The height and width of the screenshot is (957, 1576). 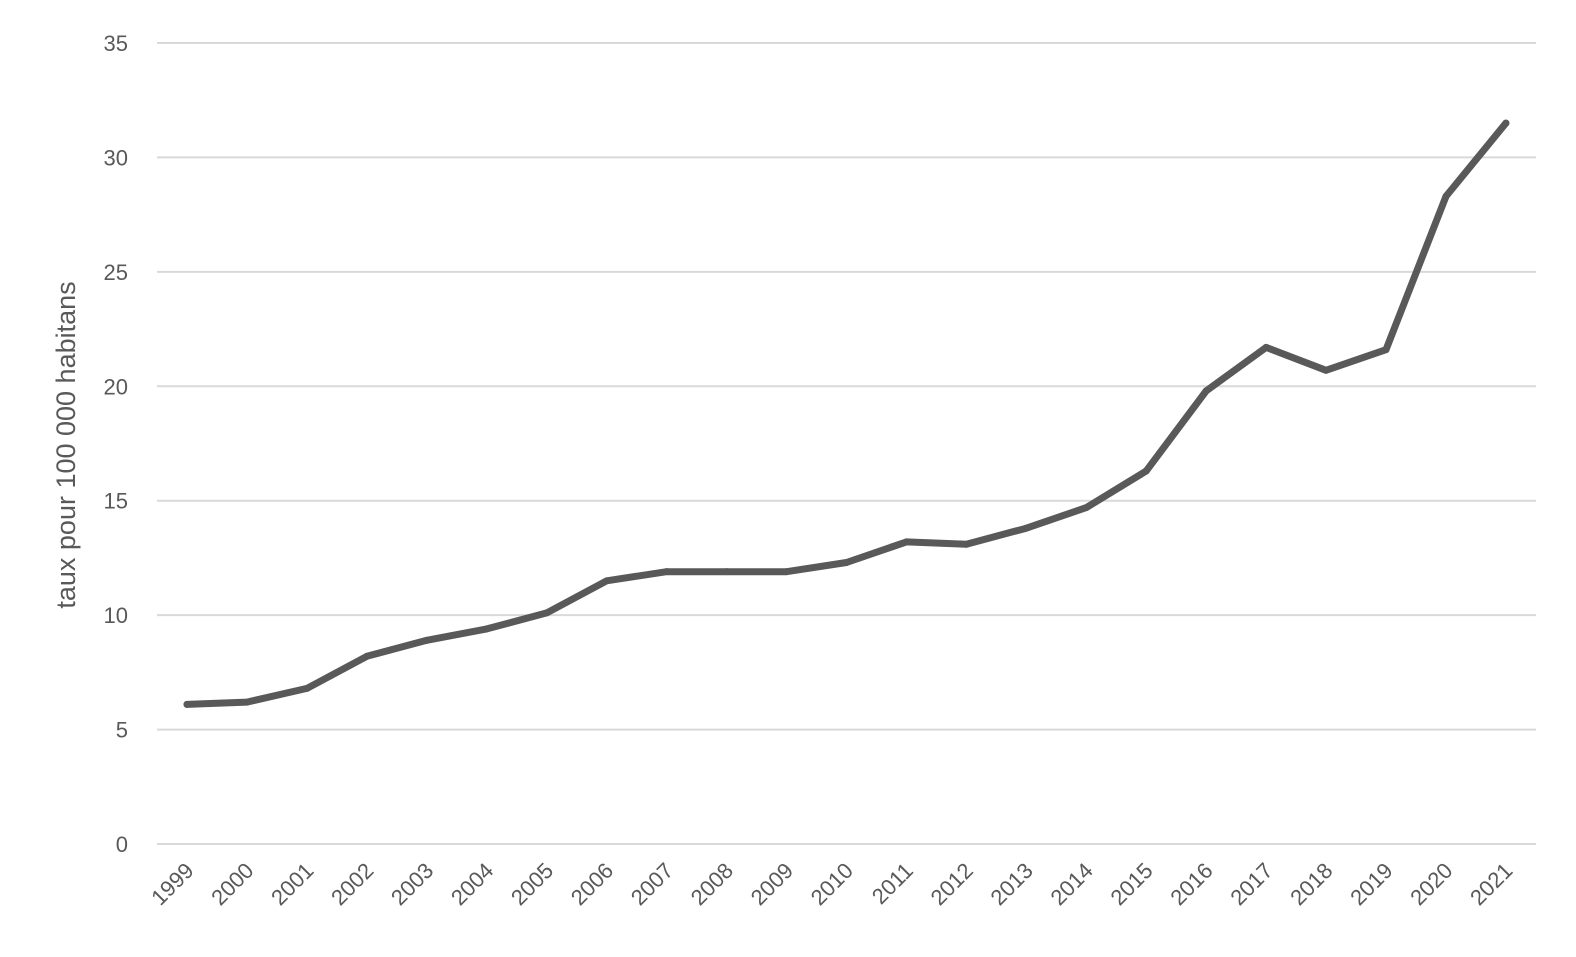 I want to click on data-point-2014, so click(x=1086, y=508).